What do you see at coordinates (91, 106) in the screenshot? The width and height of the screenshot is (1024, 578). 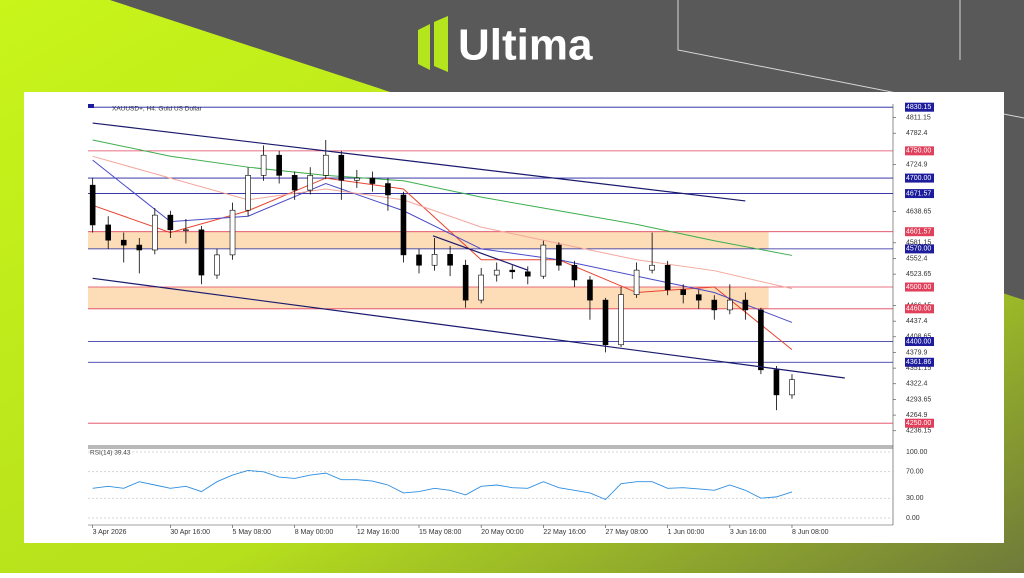 I see `chart-icon` at bounding box center [91, 106].